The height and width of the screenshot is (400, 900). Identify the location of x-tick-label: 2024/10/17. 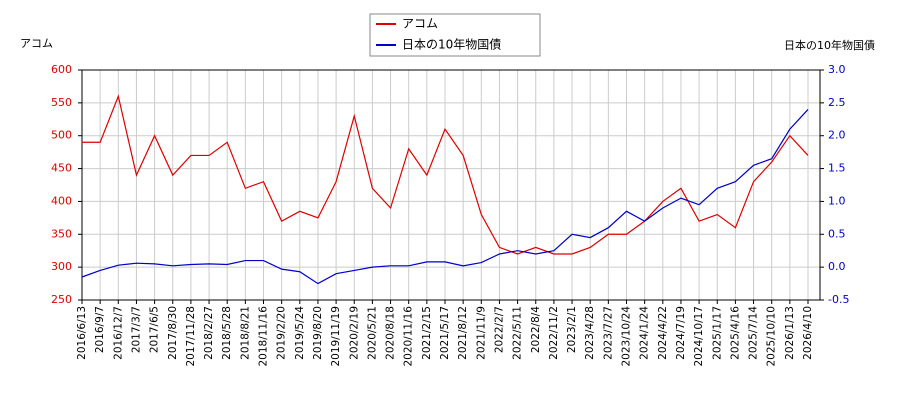
(699, 336).